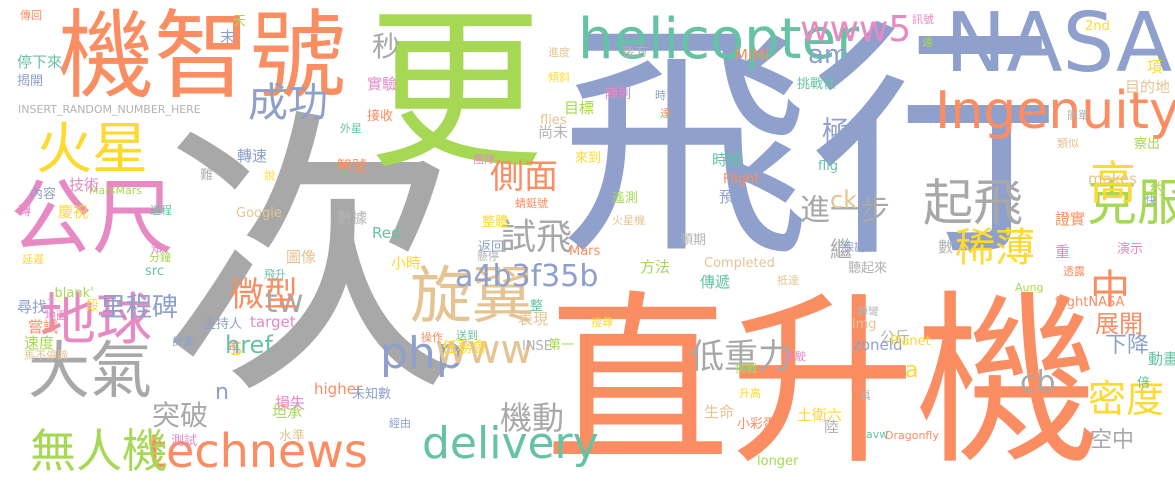  I want to click on word: cb, so click(1038, 382).